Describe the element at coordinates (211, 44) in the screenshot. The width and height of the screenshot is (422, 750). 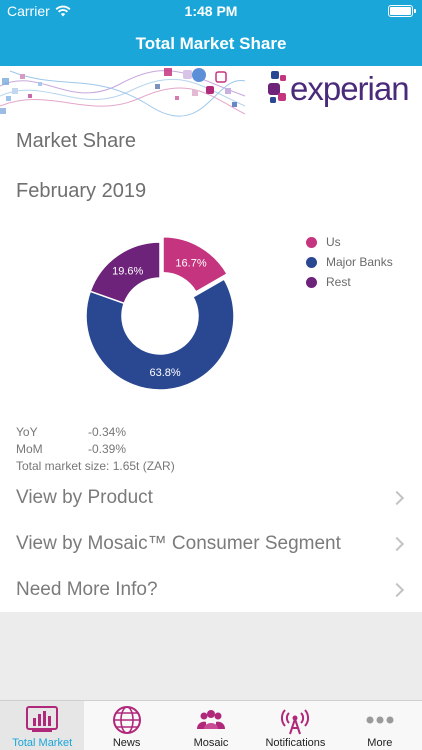
I see `nav-title: Total Market Share` at that location.